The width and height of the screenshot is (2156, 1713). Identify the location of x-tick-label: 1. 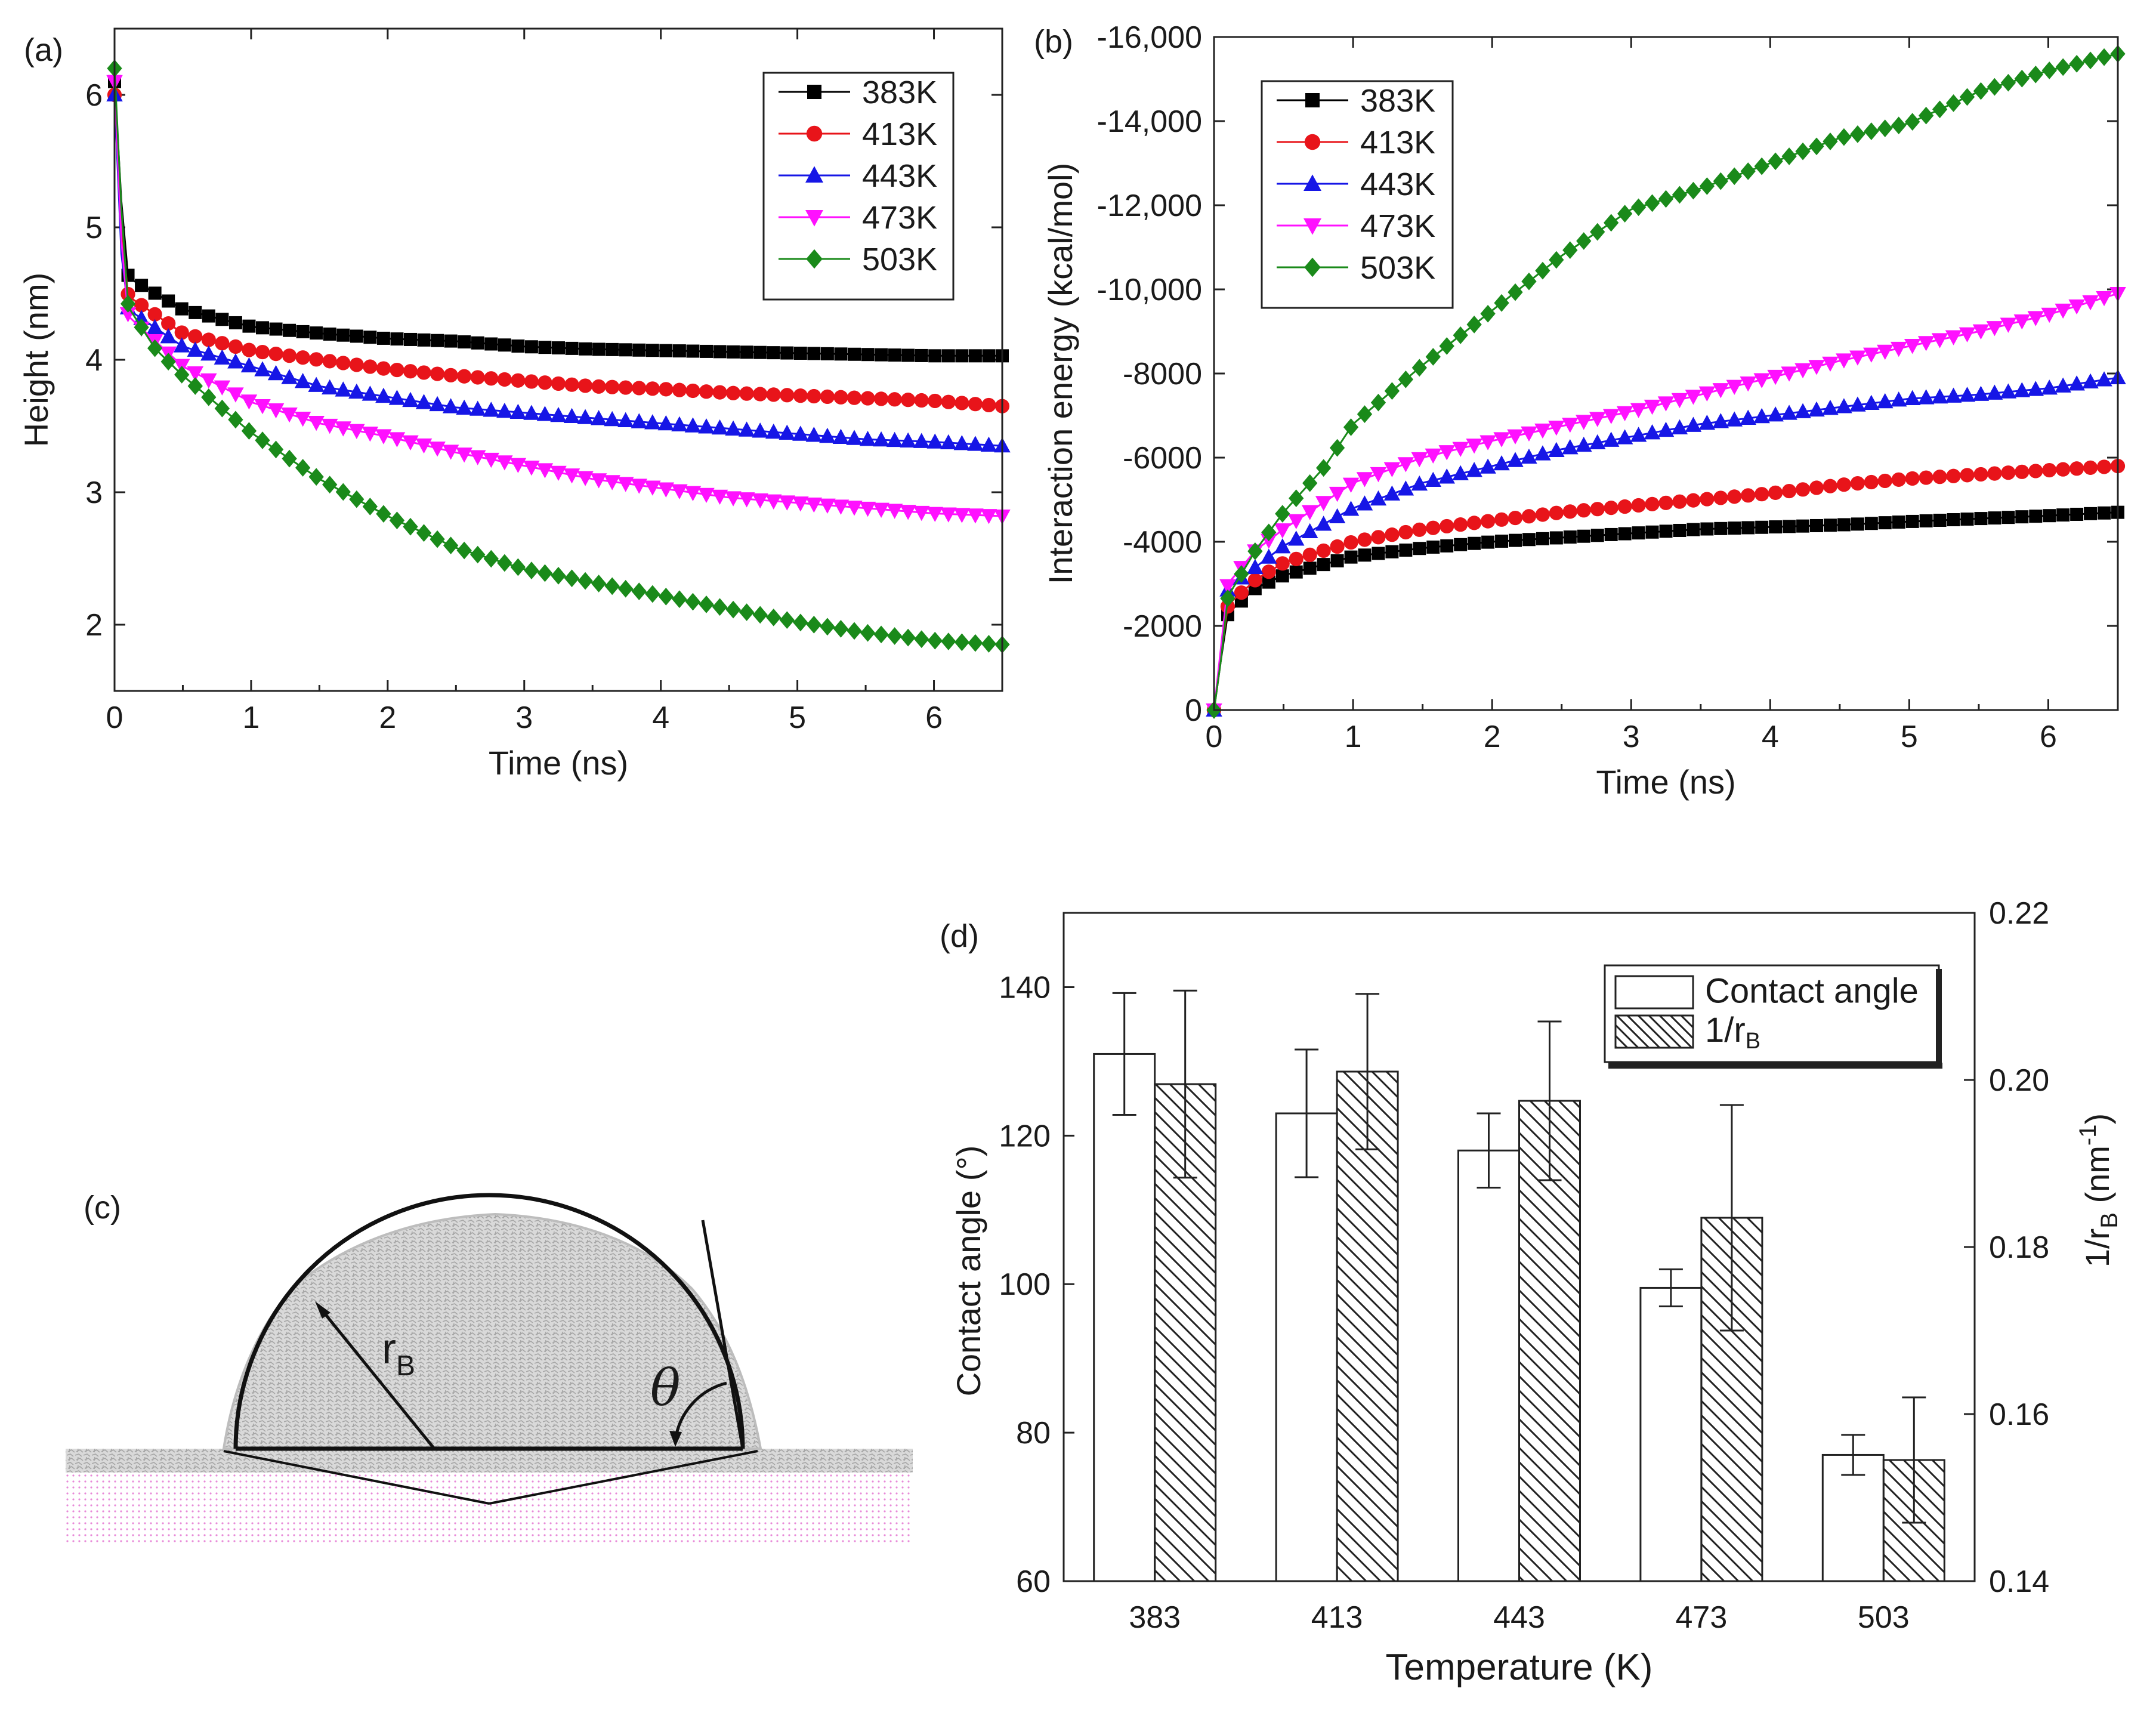
(251, 717).